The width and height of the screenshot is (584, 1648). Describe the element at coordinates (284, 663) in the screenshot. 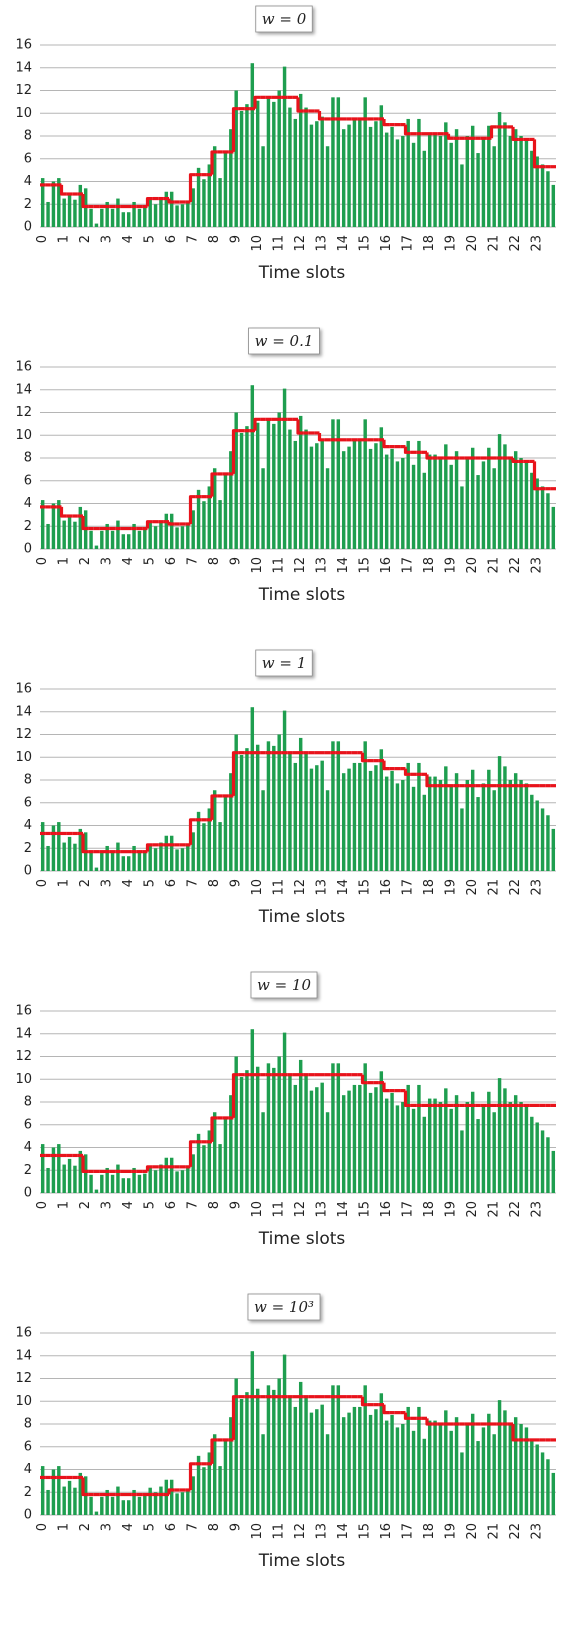

I see `chart-title: w = 1` at that location.